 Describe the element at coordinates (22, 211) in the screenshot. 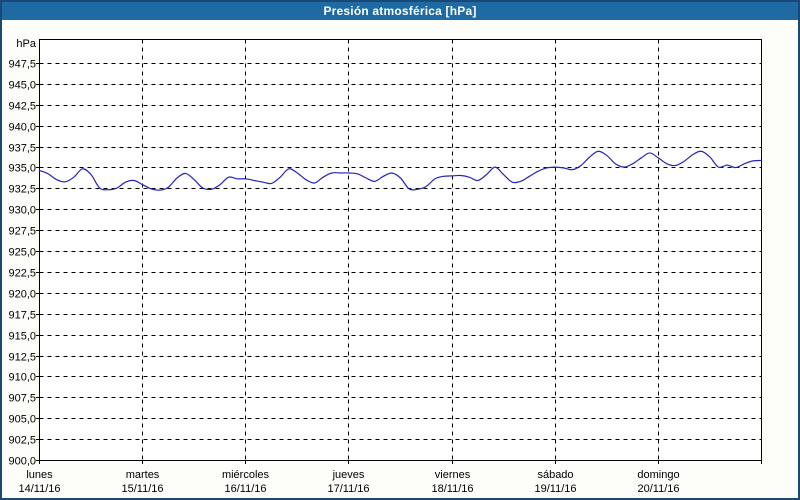

I see `y-tick-label: 930,0` at that location.